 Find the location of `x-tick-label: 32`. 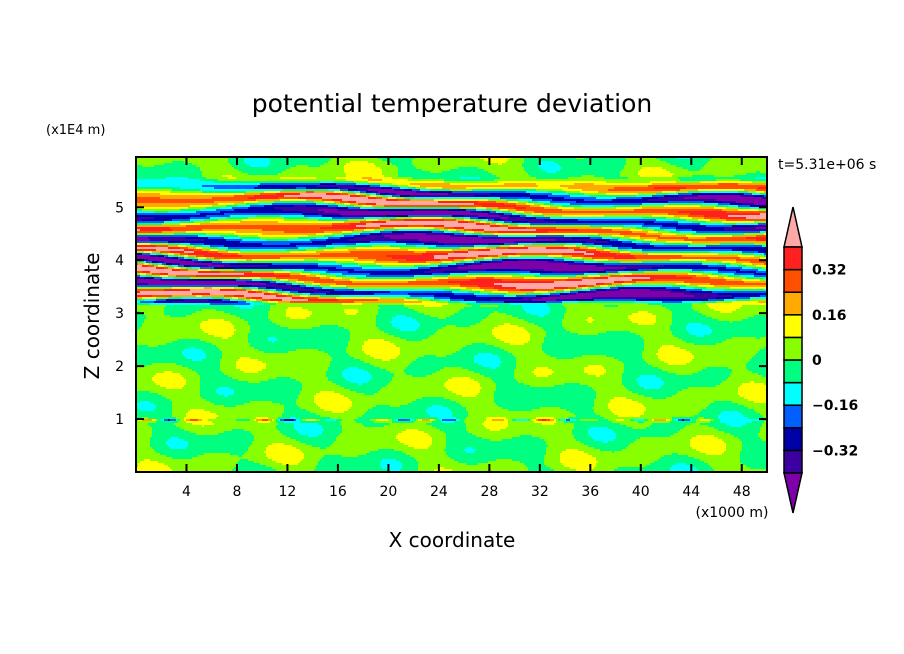

x-tick-label: 32 is located at coordinates (540, 492).